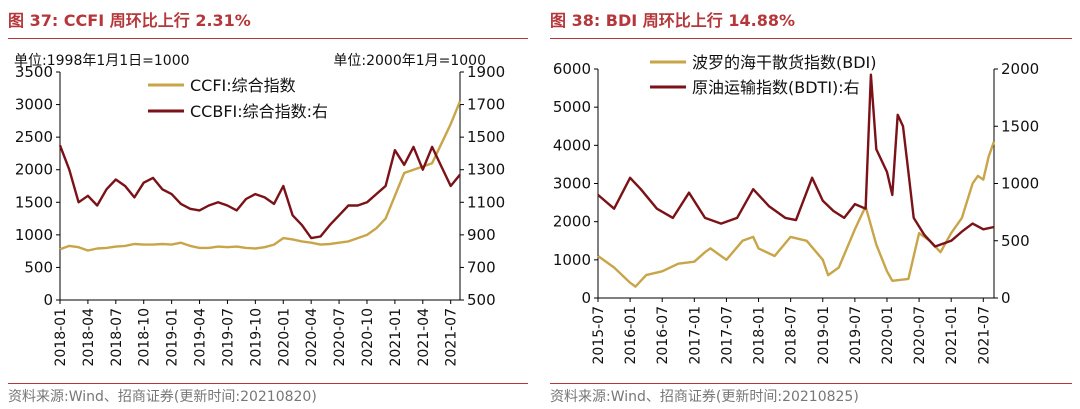 Image resolution: width=1080 pixels, height=409 pixels. Describe the element at coordinates (368, 337) in the screenshot. I see `x-tick-label: 2020-10` at that location.